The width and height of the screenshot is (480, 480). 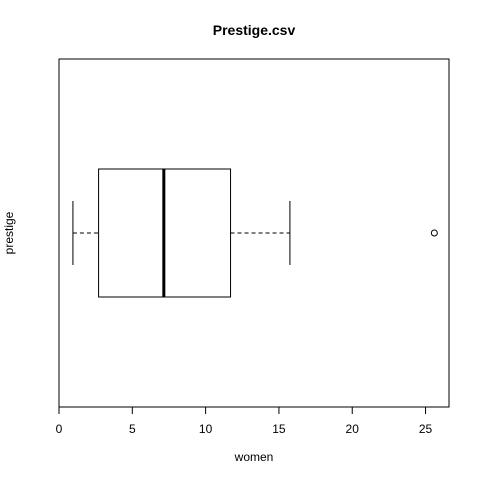 What do you see at coordinates (434, 233) in the screenshot?
I see `outlier-point` at bounding box center [434, 233].